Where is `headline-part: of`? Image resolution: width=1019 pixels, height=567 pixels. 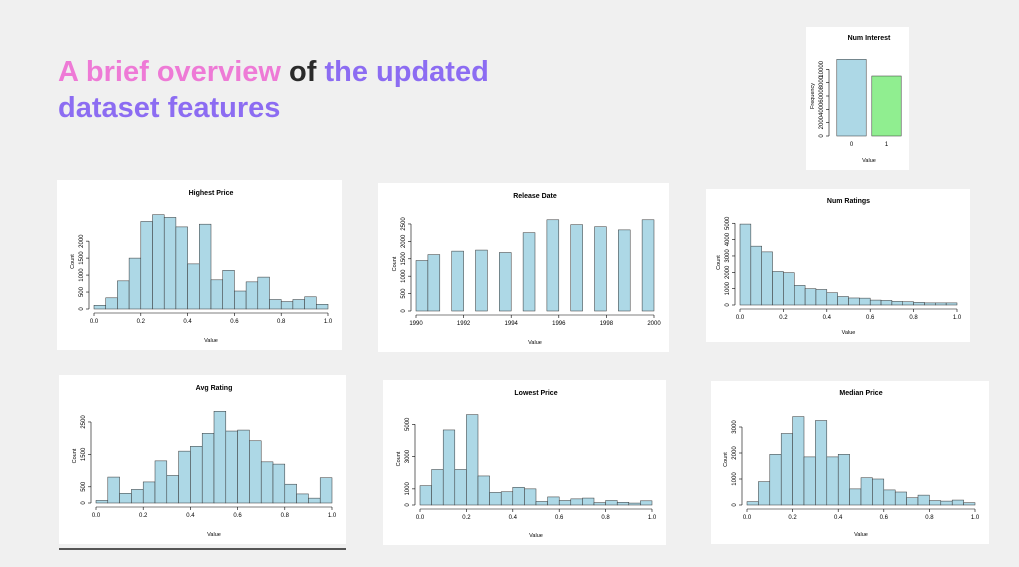 headline-part: of is located at coordinates (302, 72).